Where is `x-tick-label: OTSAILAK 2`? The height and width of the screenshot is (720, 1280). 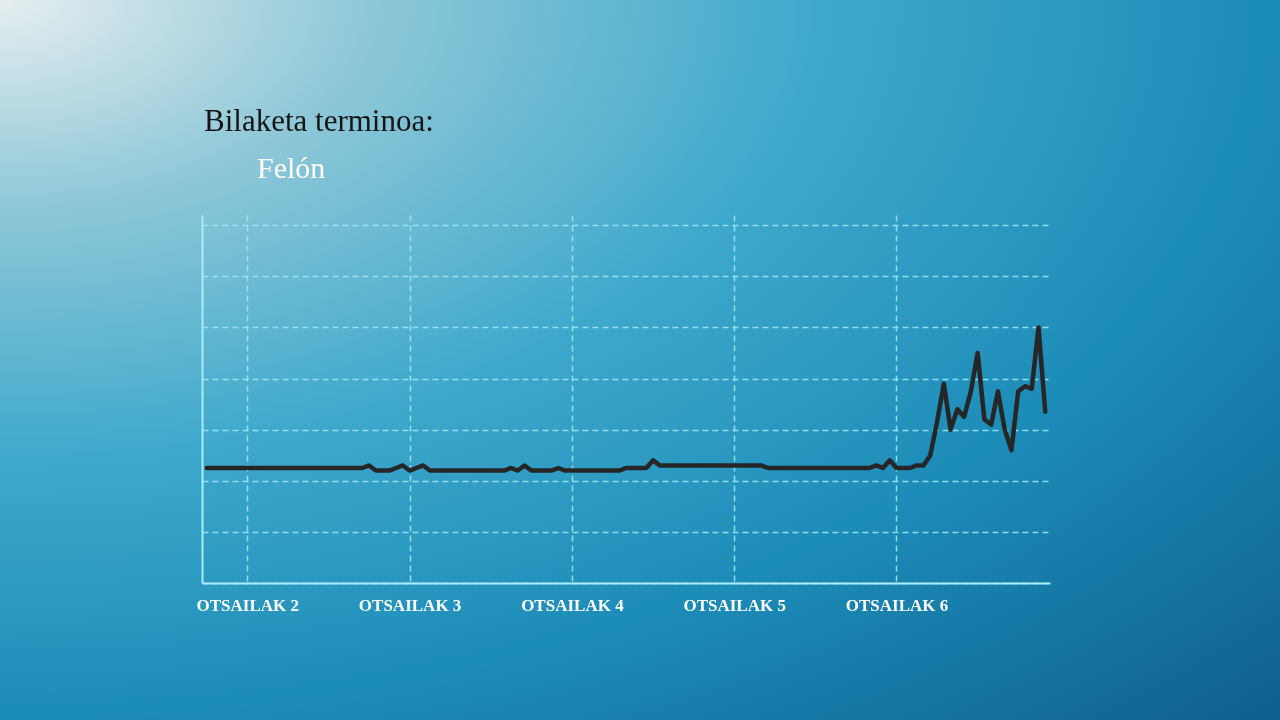 x-tick-label: OTSAILAK 2 is located at coordinates (248, 605).